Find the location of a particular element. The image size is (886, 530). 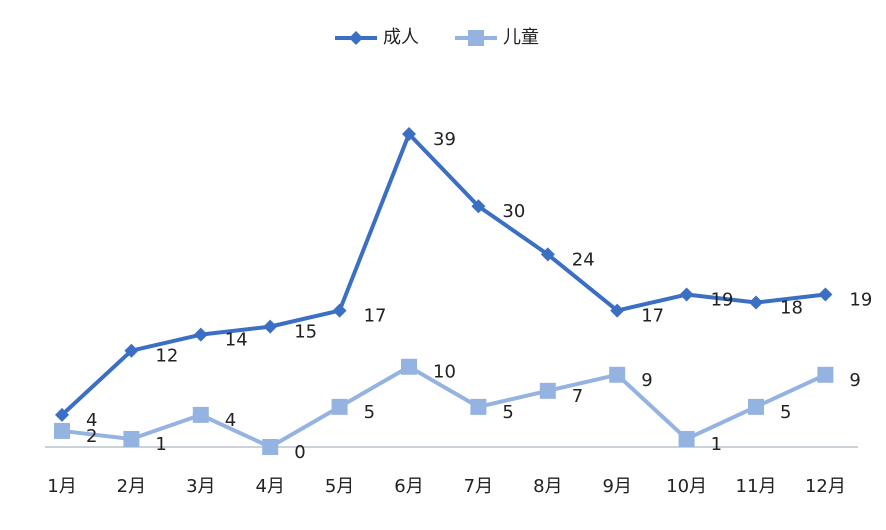

x-tick-label: 3月 is located at coordinates (200, 486).